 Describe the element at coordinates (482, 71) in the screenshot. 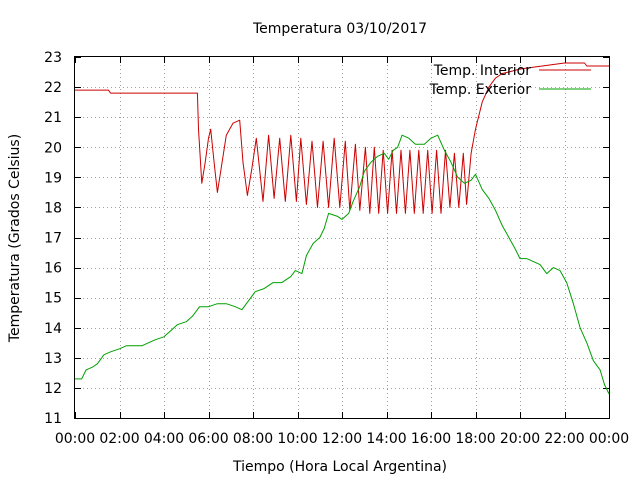

I see `legend-label-interior: Temp. Interior` at that location.